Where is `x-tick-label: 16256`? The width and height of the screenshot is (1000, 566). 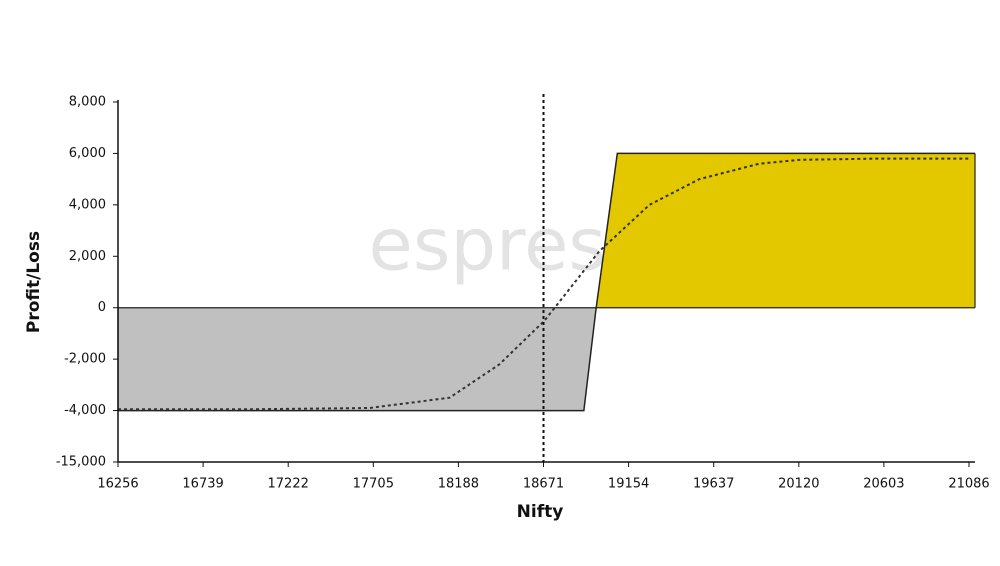
x-tick-label: 16256 is located at coordinates (117, 484).